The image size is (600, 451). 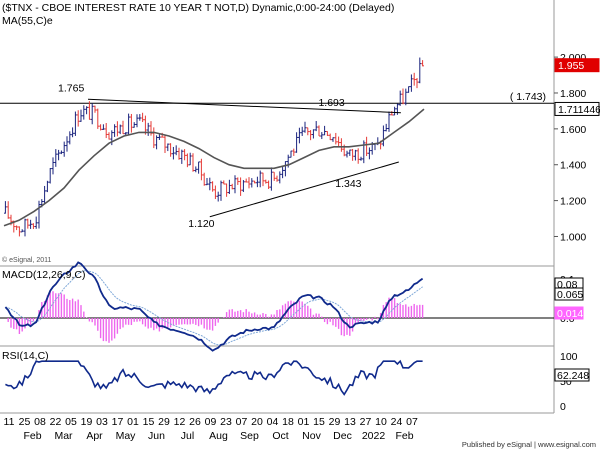 What do you see at coordinates (397, 422) in the screenshot?
I see `date-tick-25: 24` at bounding box center [397, 422].